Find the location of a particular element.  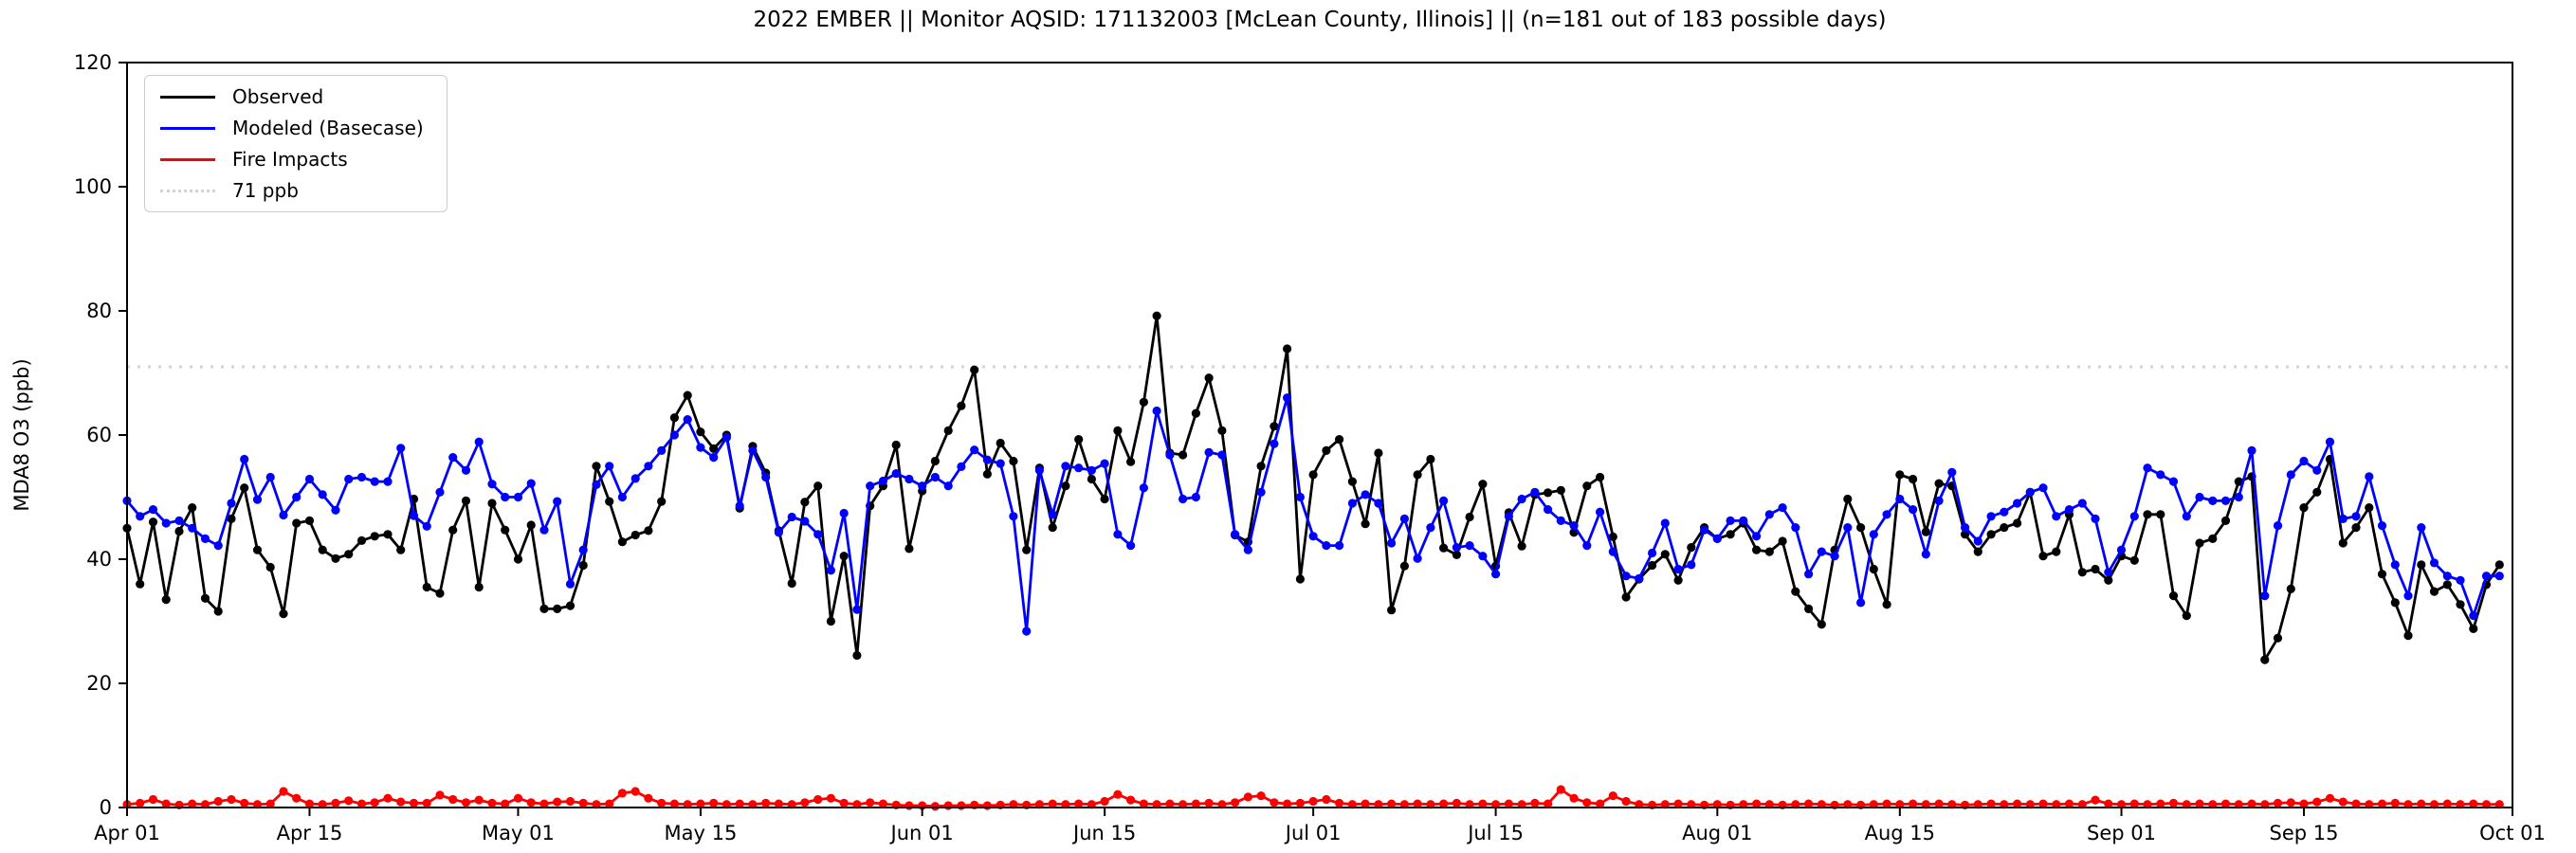

y-axis-label: MDA8 O3 (ppb) is located at coordinates (21, 434).